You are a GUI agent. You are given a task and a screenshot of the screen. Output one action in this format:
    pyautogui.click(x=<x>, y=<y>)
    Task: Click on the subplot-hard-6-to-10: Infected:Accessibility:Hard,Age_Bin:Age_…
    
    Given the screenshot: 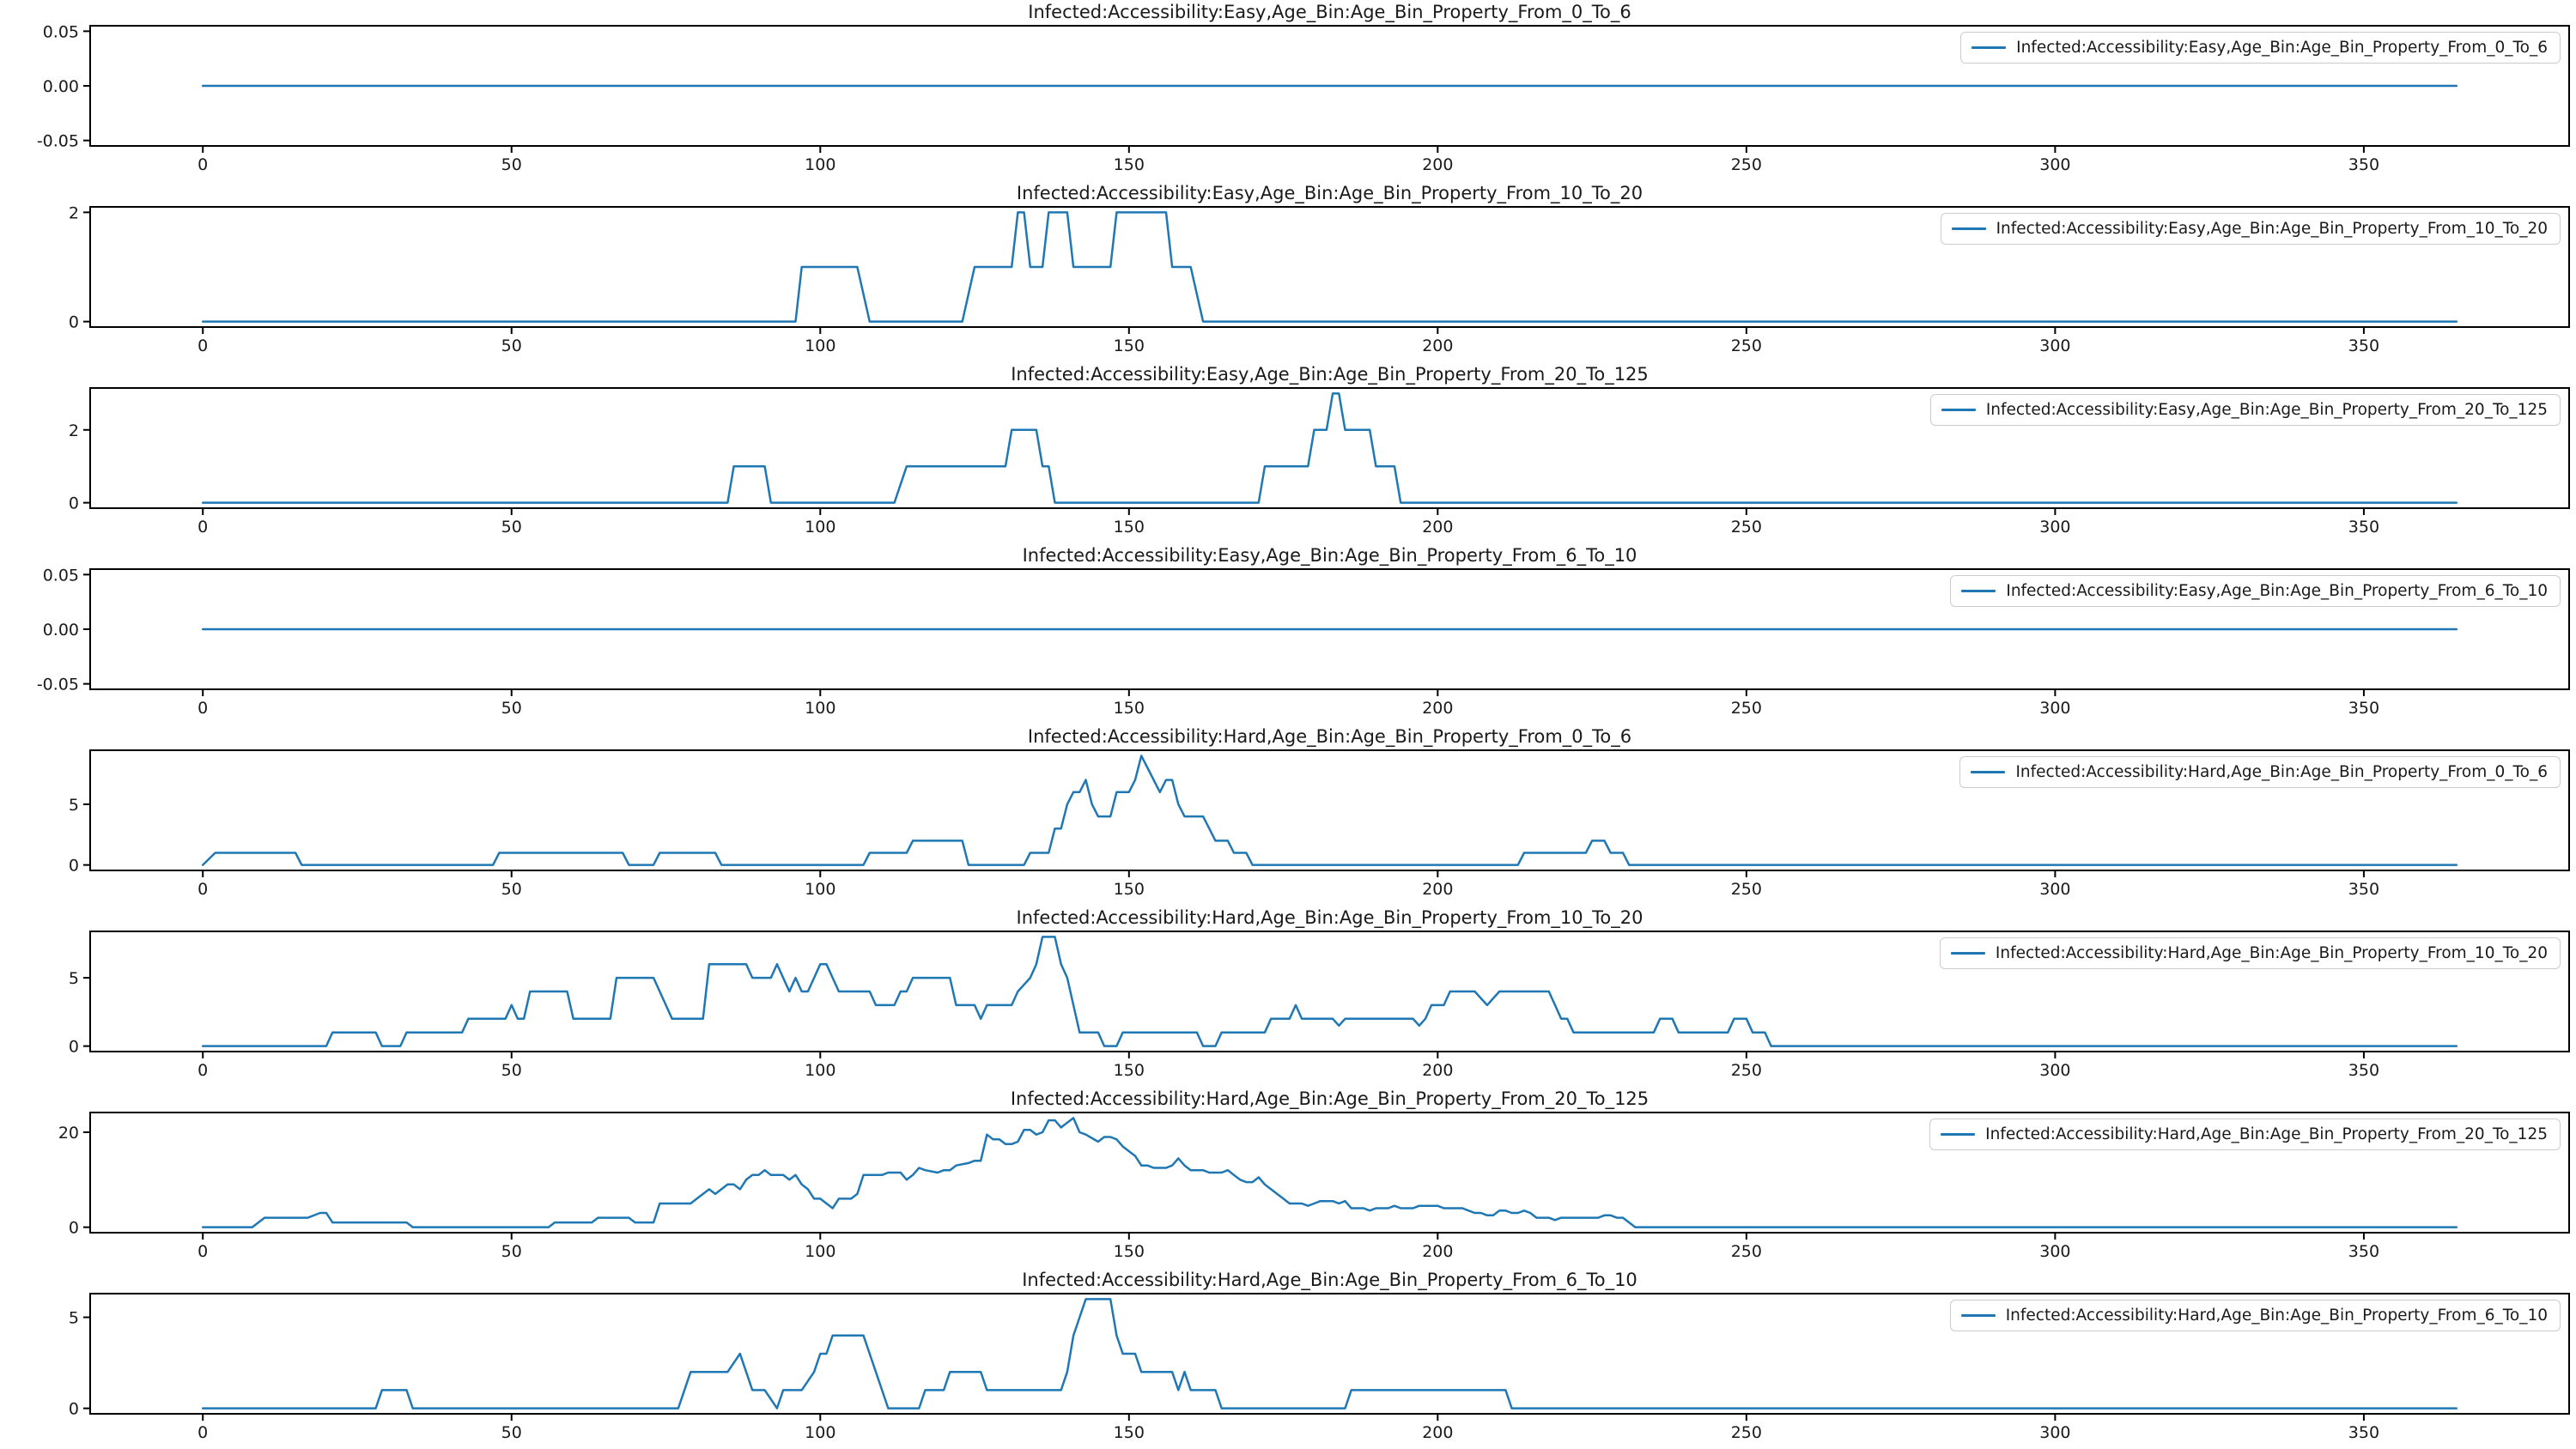 What is the action you would take?
    pyautogui.click(x=1288, y=1358)
    